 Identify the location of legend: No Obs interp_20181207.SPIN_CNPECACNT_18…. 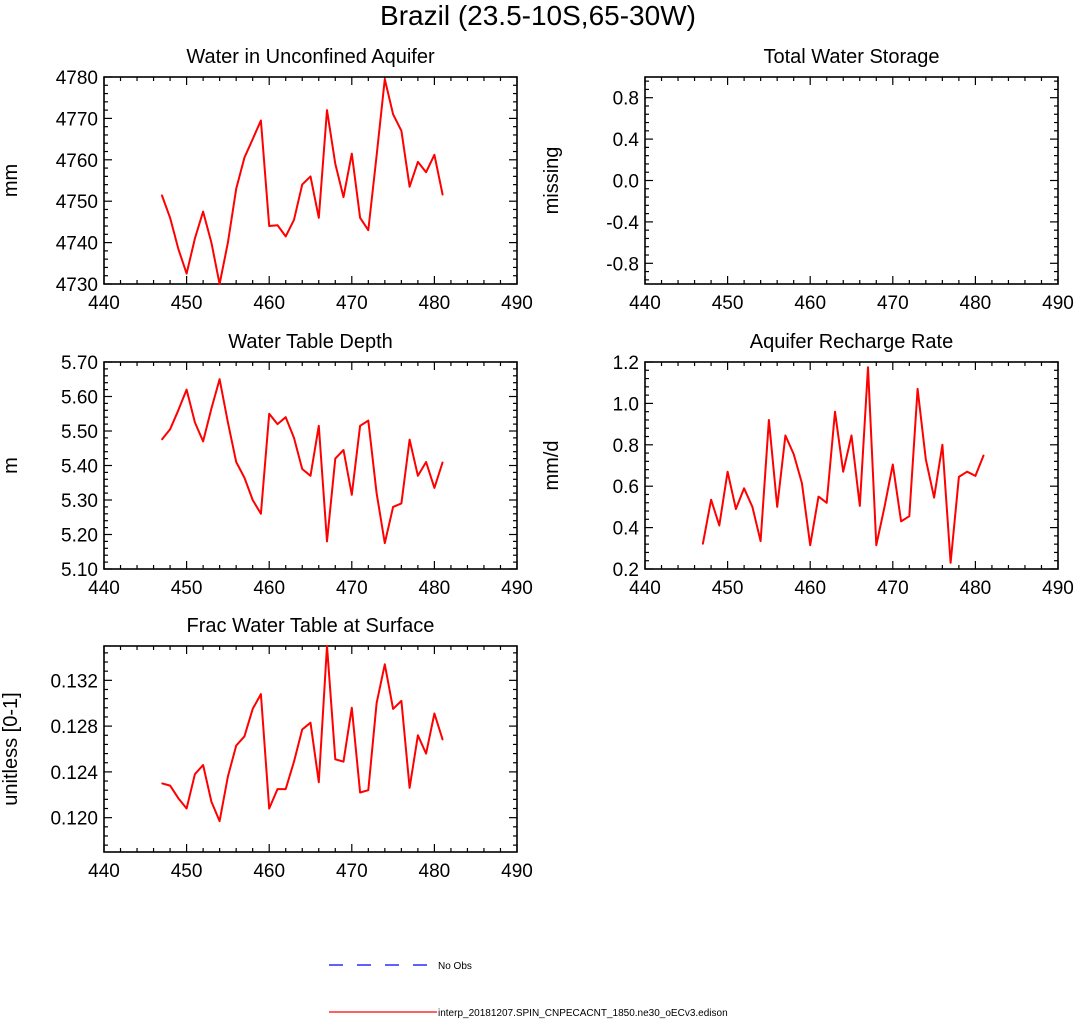
(528, 990).